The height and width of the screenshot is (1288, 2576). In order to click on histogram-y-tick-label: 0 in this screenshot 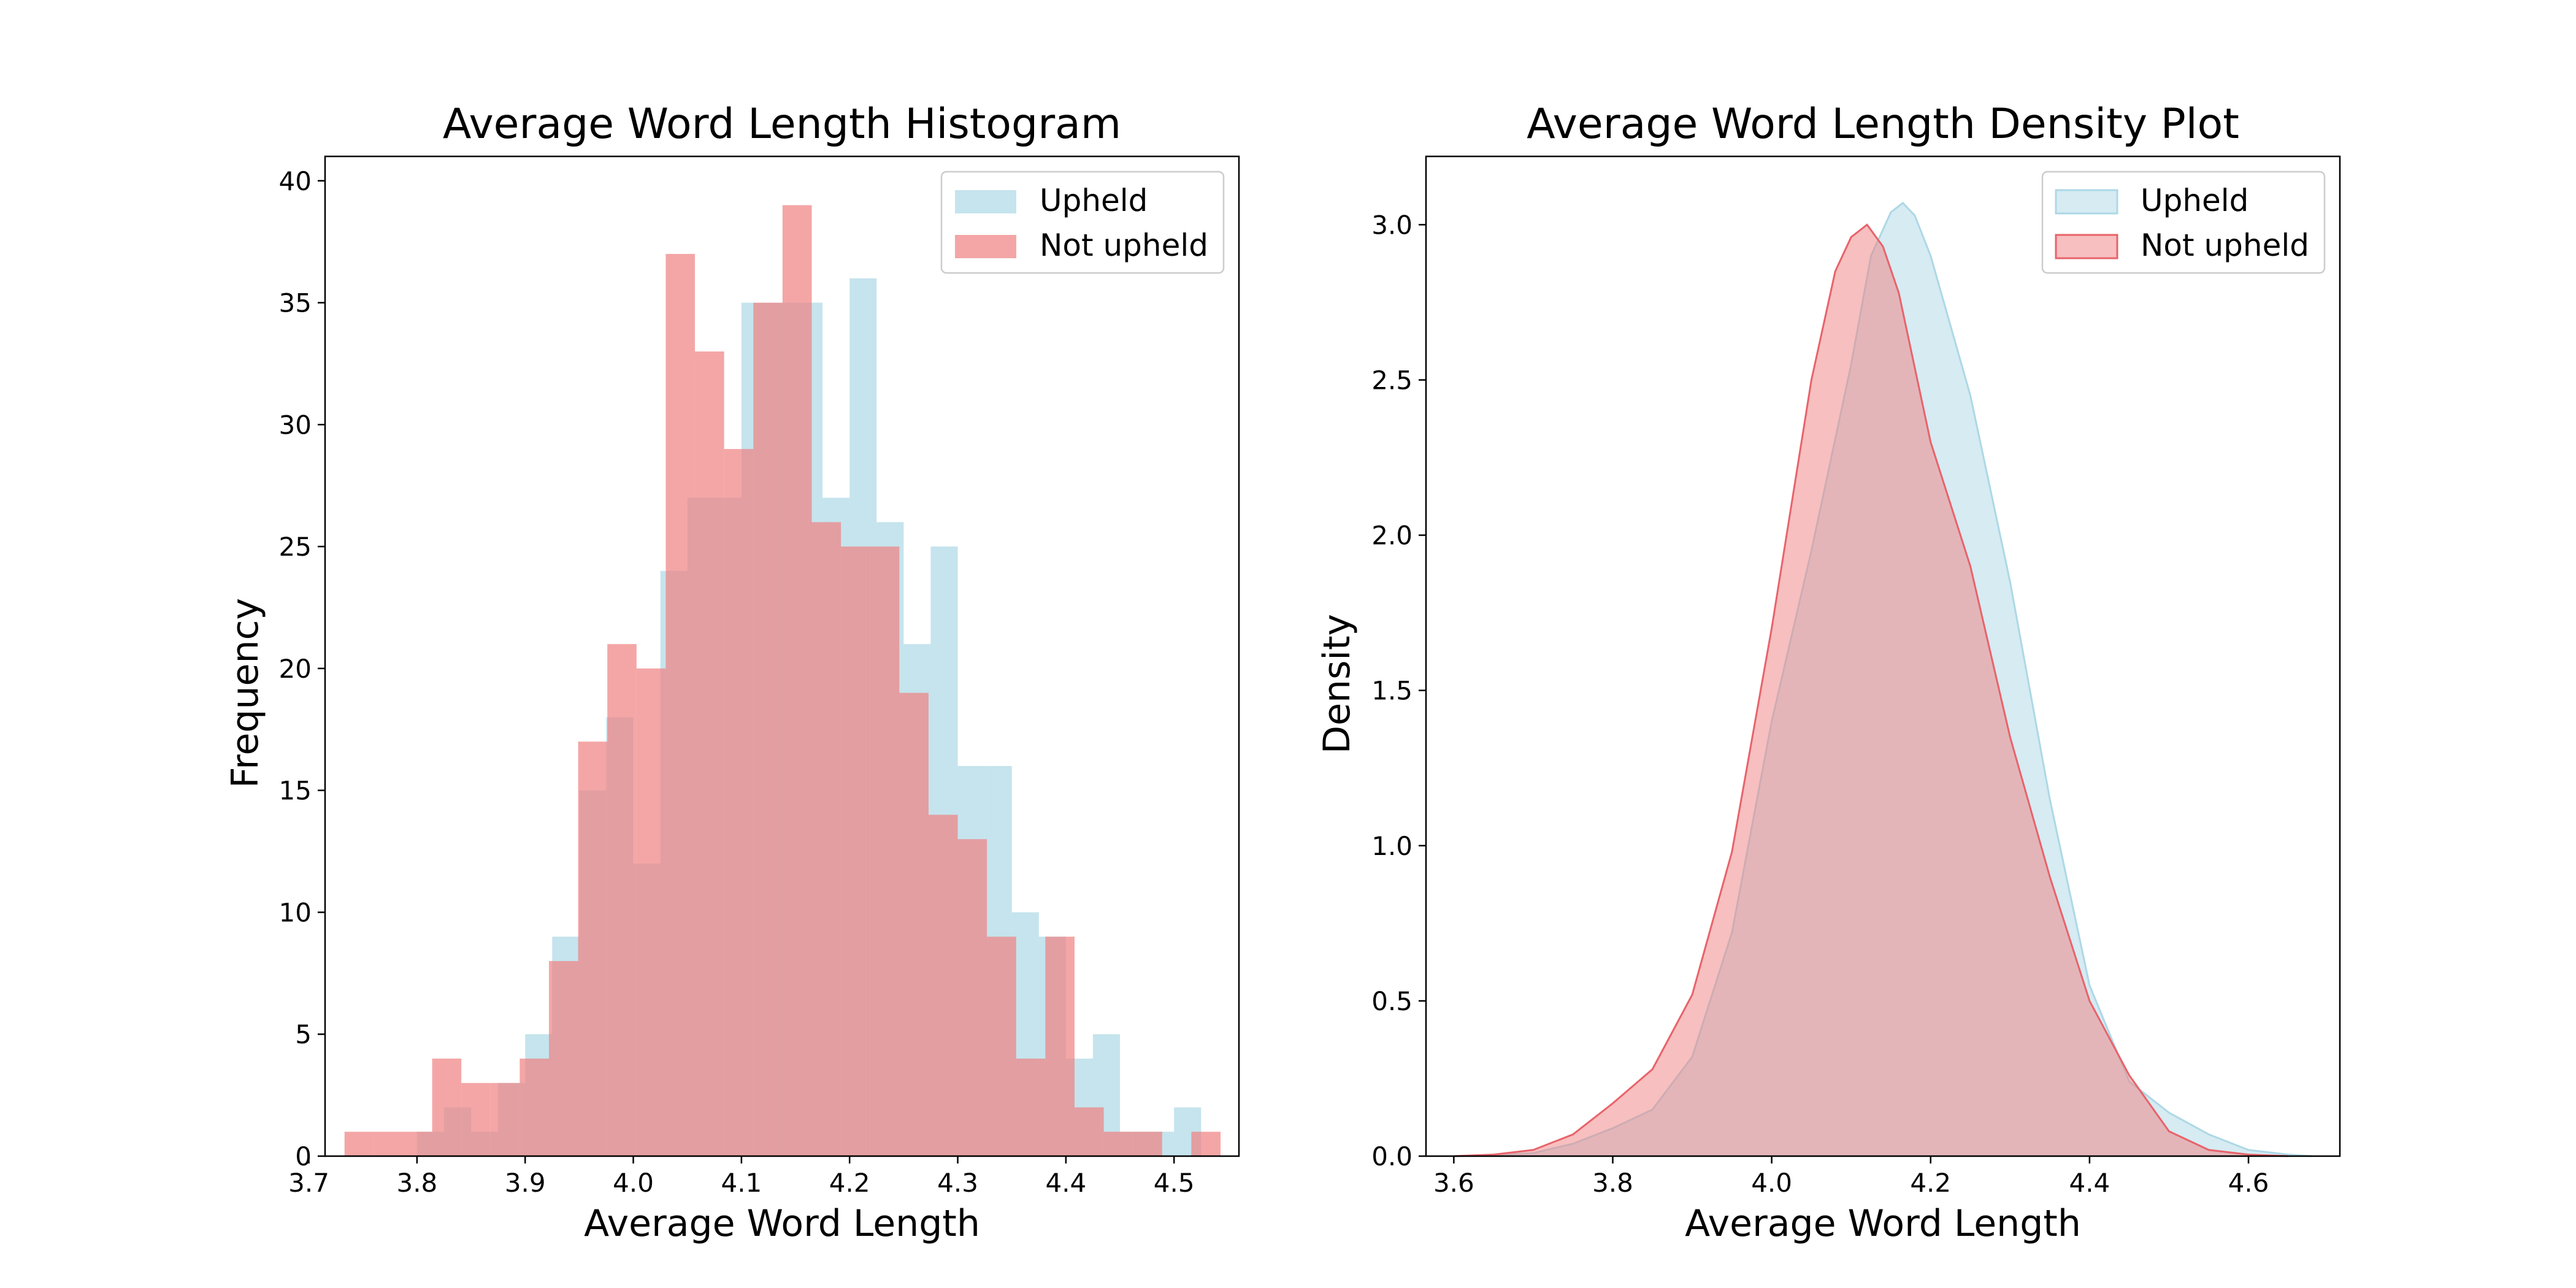, I will do `click(303, 1156)`.